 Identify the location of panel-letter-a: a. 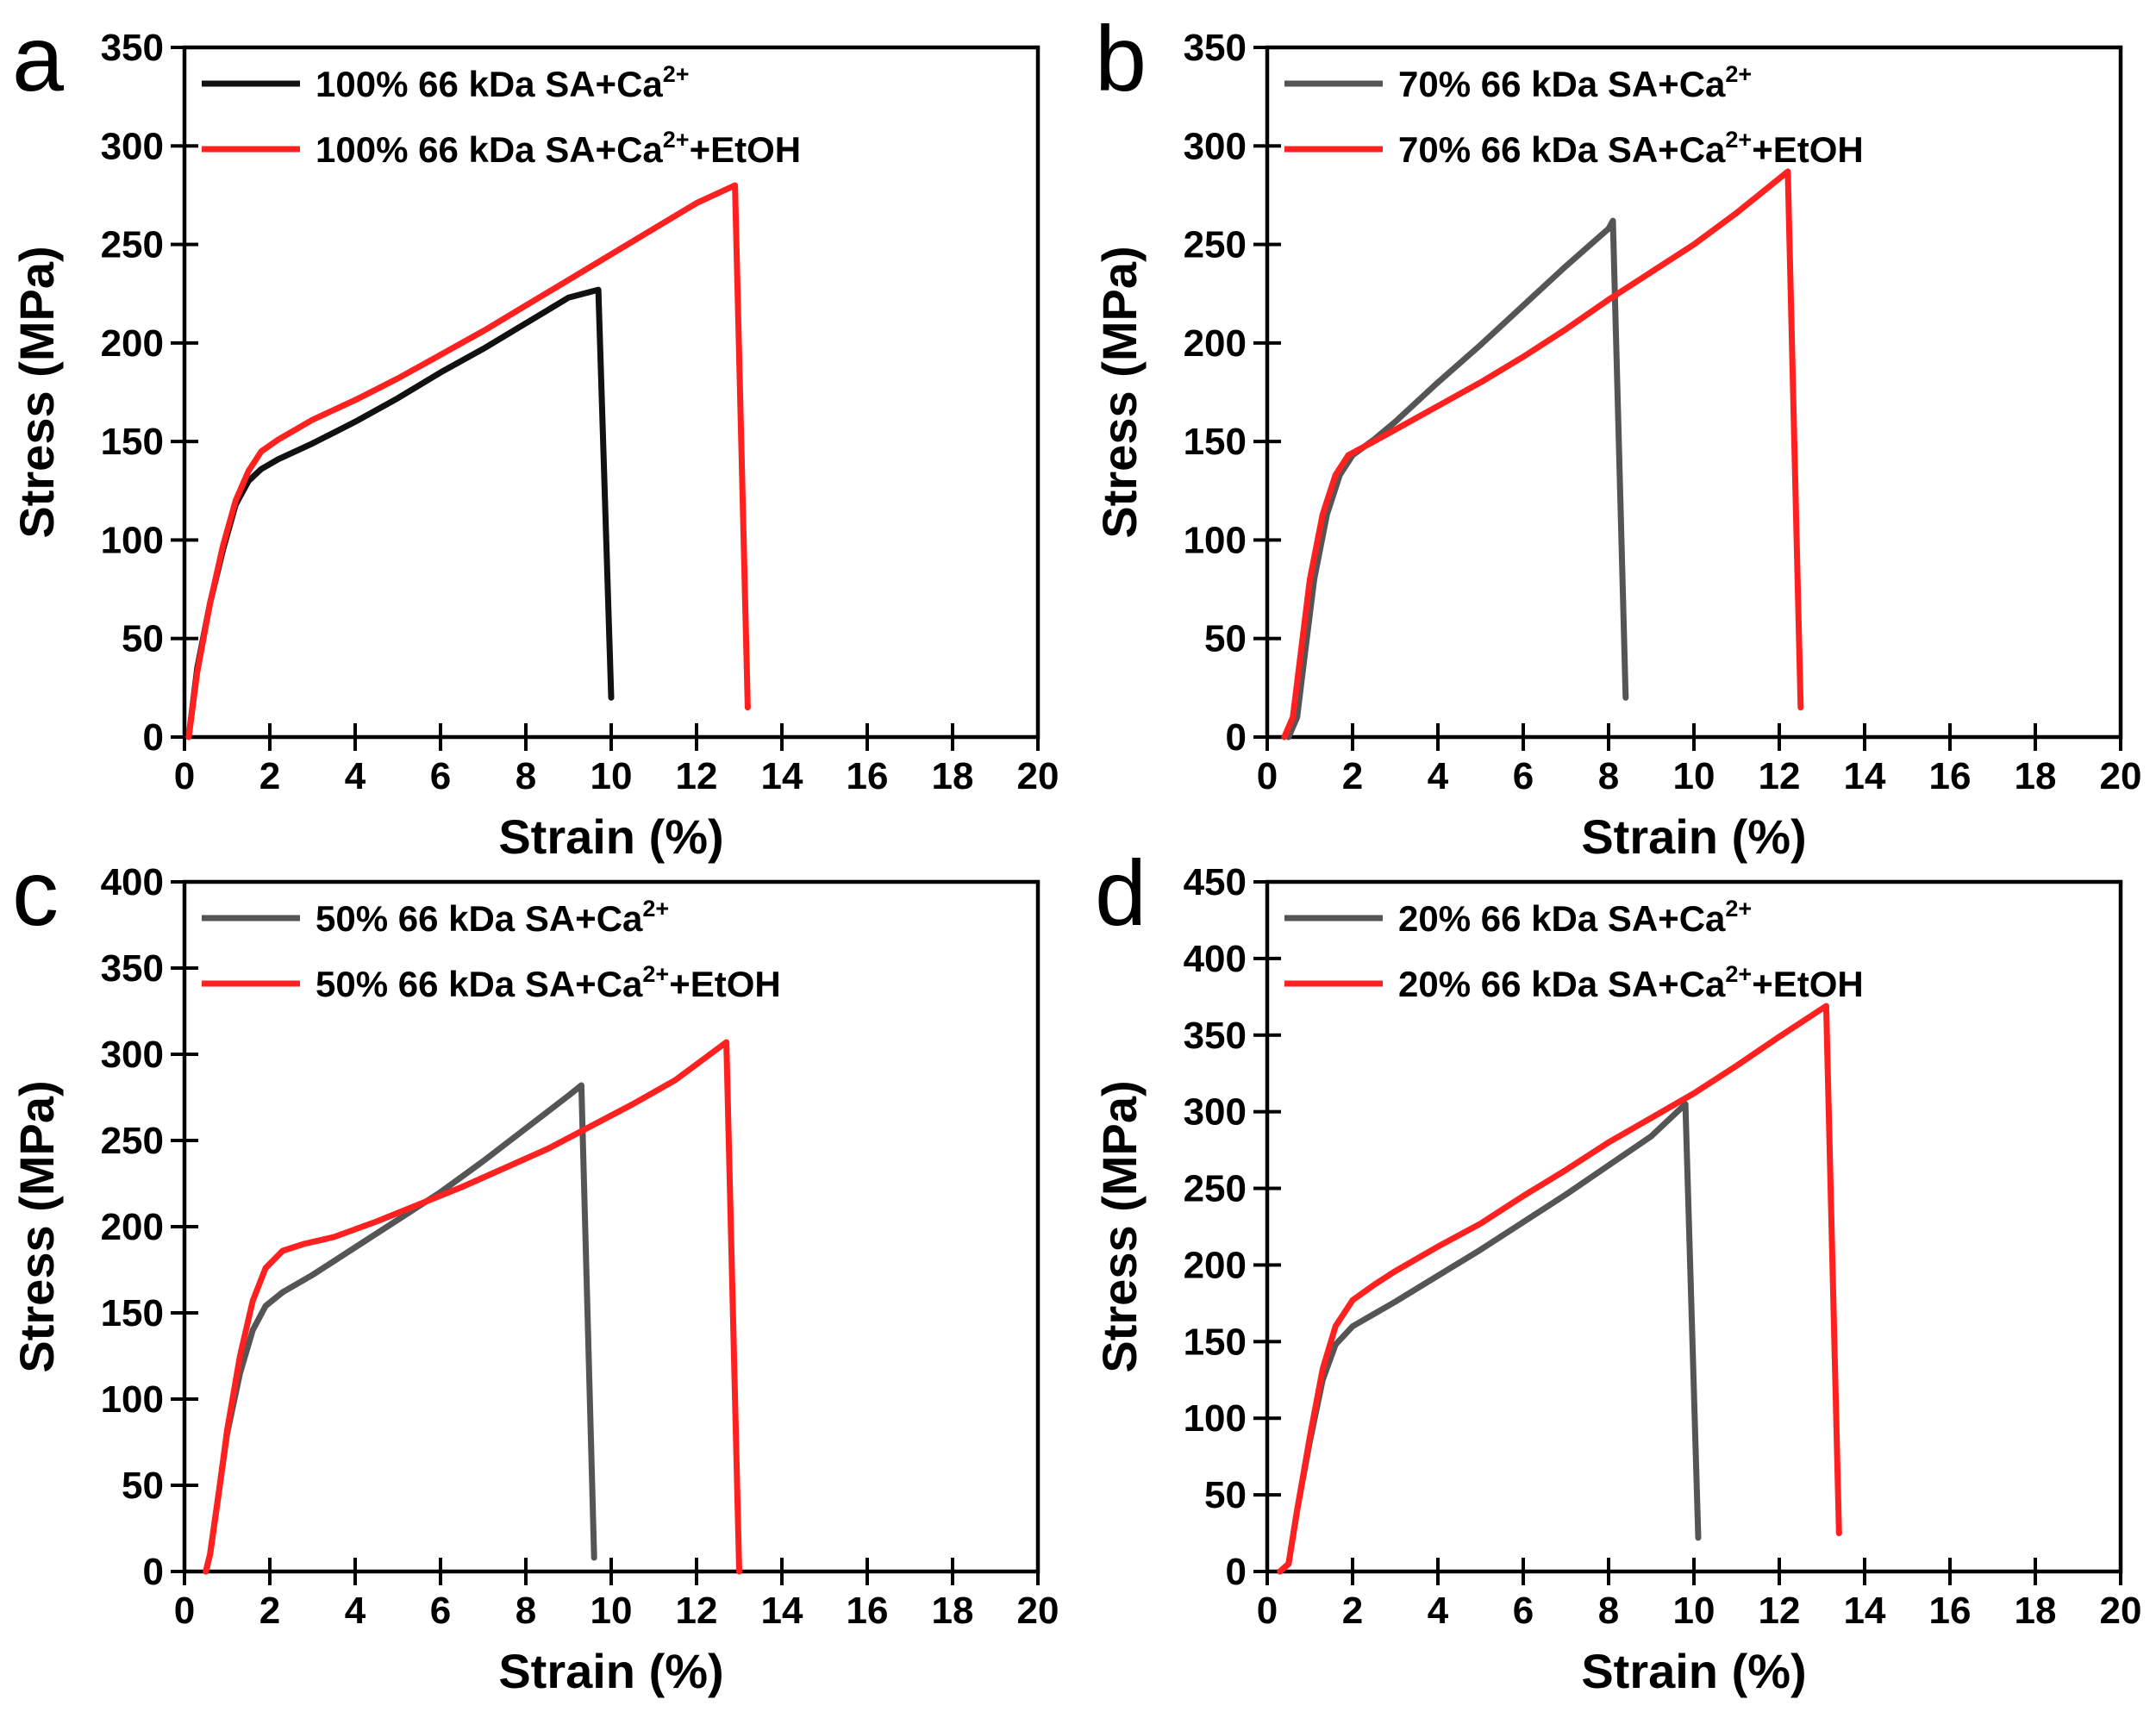
(38, 58).